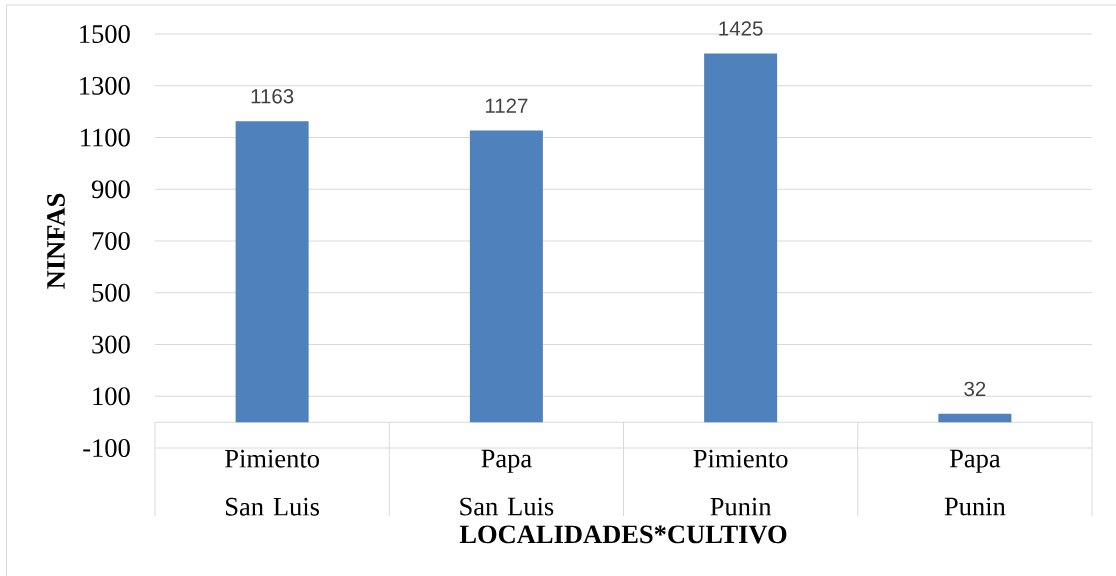 Image resolution: width=1116 pixels, height=576 pixels. Describe the element at coordinates (975, 389) in the screenshot. I see `data-label: 32` at that location.